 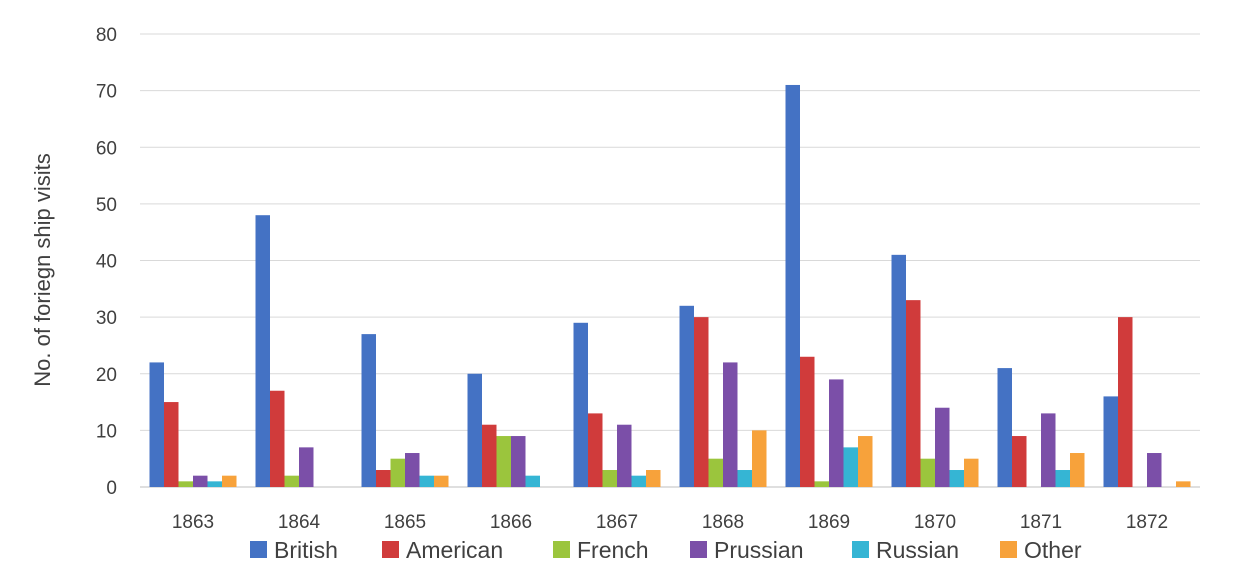 I want to click on y-axis-title: No. of foriegn ship visits, so click(x=42, y=270).